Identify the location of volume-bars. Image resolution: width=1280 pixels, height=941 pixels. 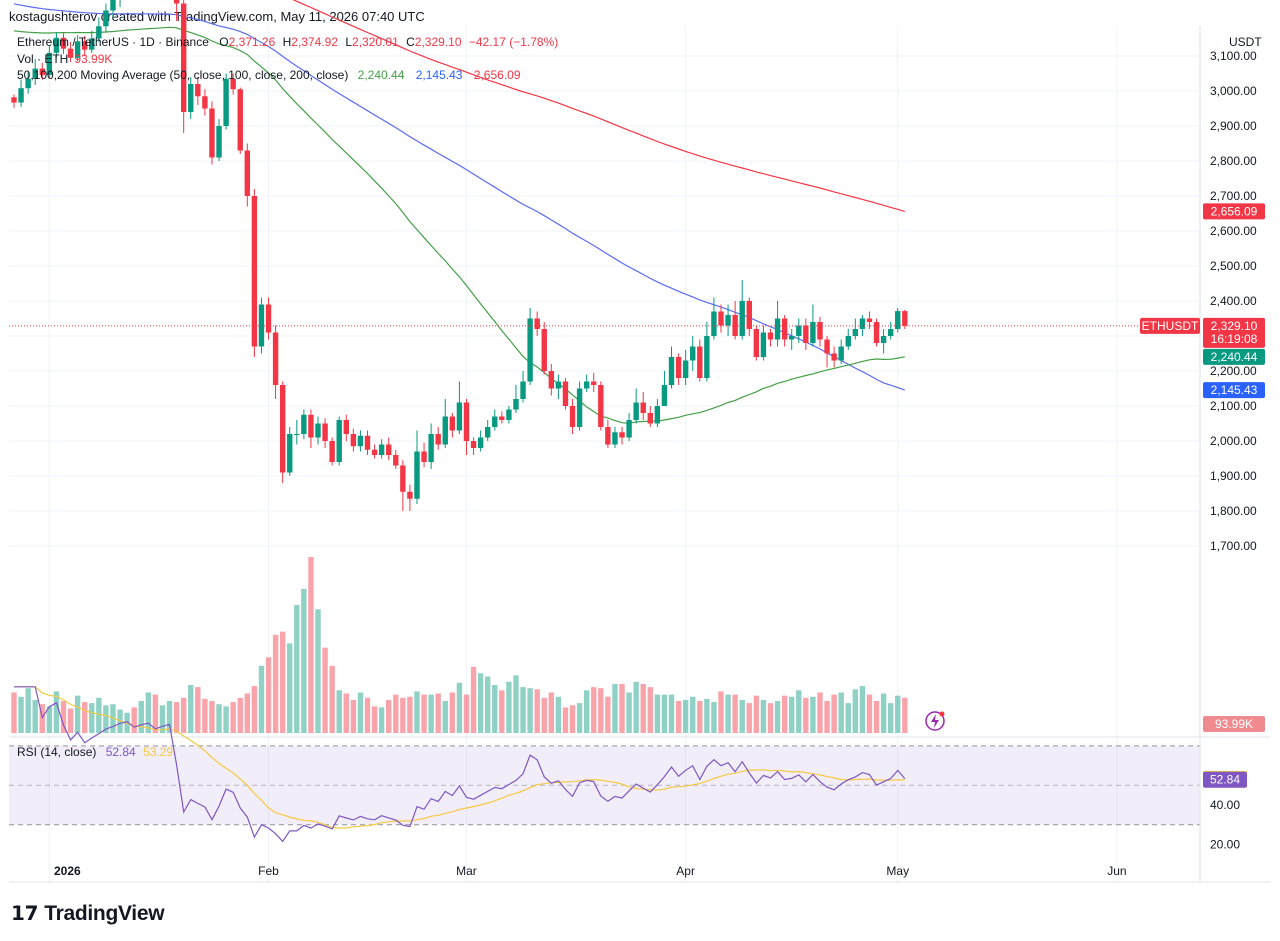
(459, 645).